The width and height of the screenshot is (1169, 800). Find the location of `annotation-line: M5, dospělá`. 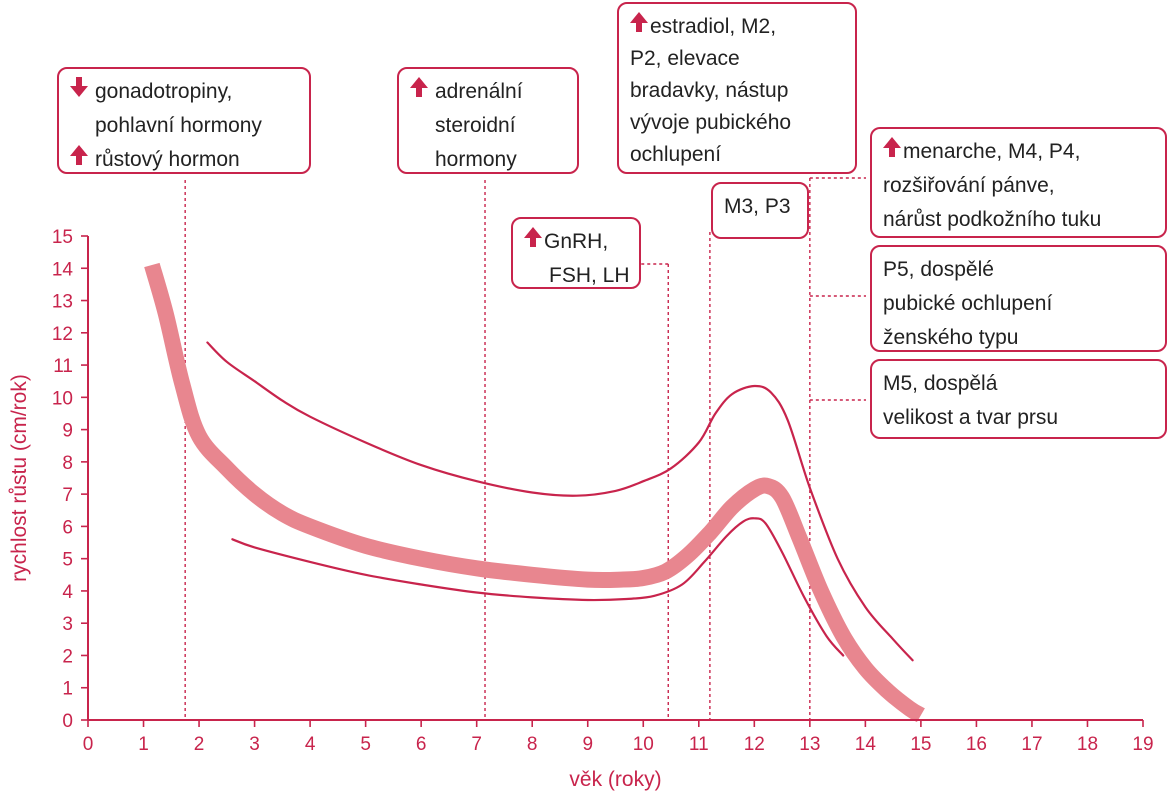

annotation-line: M5, dospělá is located at coordinates (940, 383).